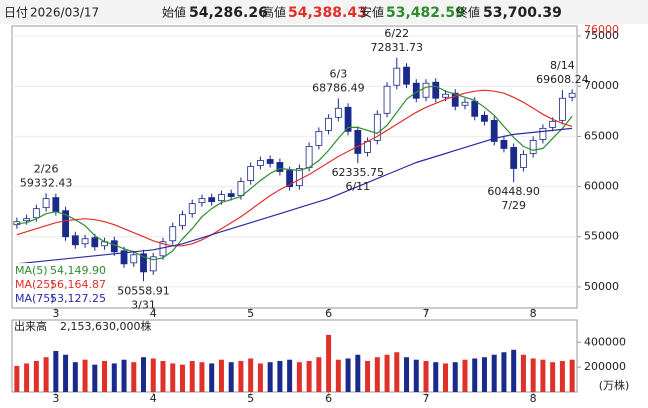 The image size is (648, 408). I want to click on annotation-date: 6/3, so click(338, 73).